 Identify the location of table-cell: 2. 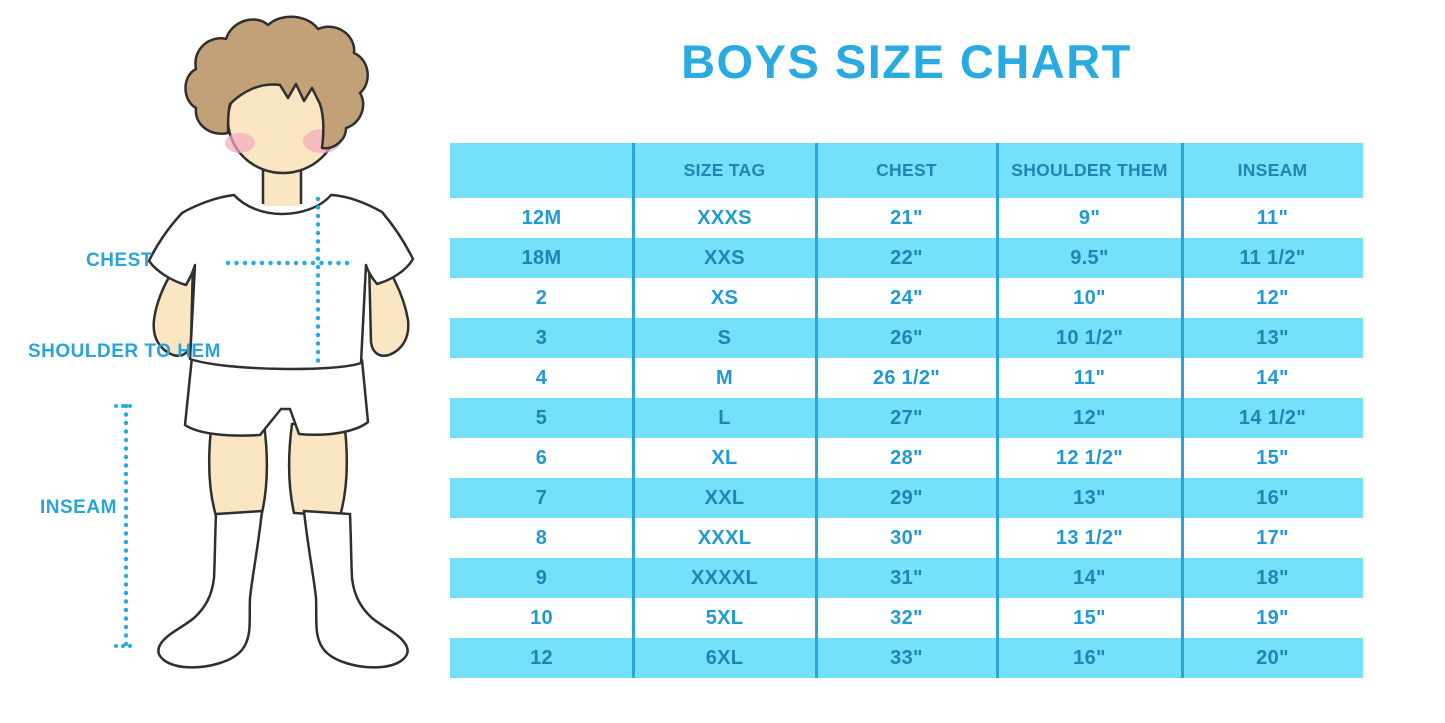
(541, 297).